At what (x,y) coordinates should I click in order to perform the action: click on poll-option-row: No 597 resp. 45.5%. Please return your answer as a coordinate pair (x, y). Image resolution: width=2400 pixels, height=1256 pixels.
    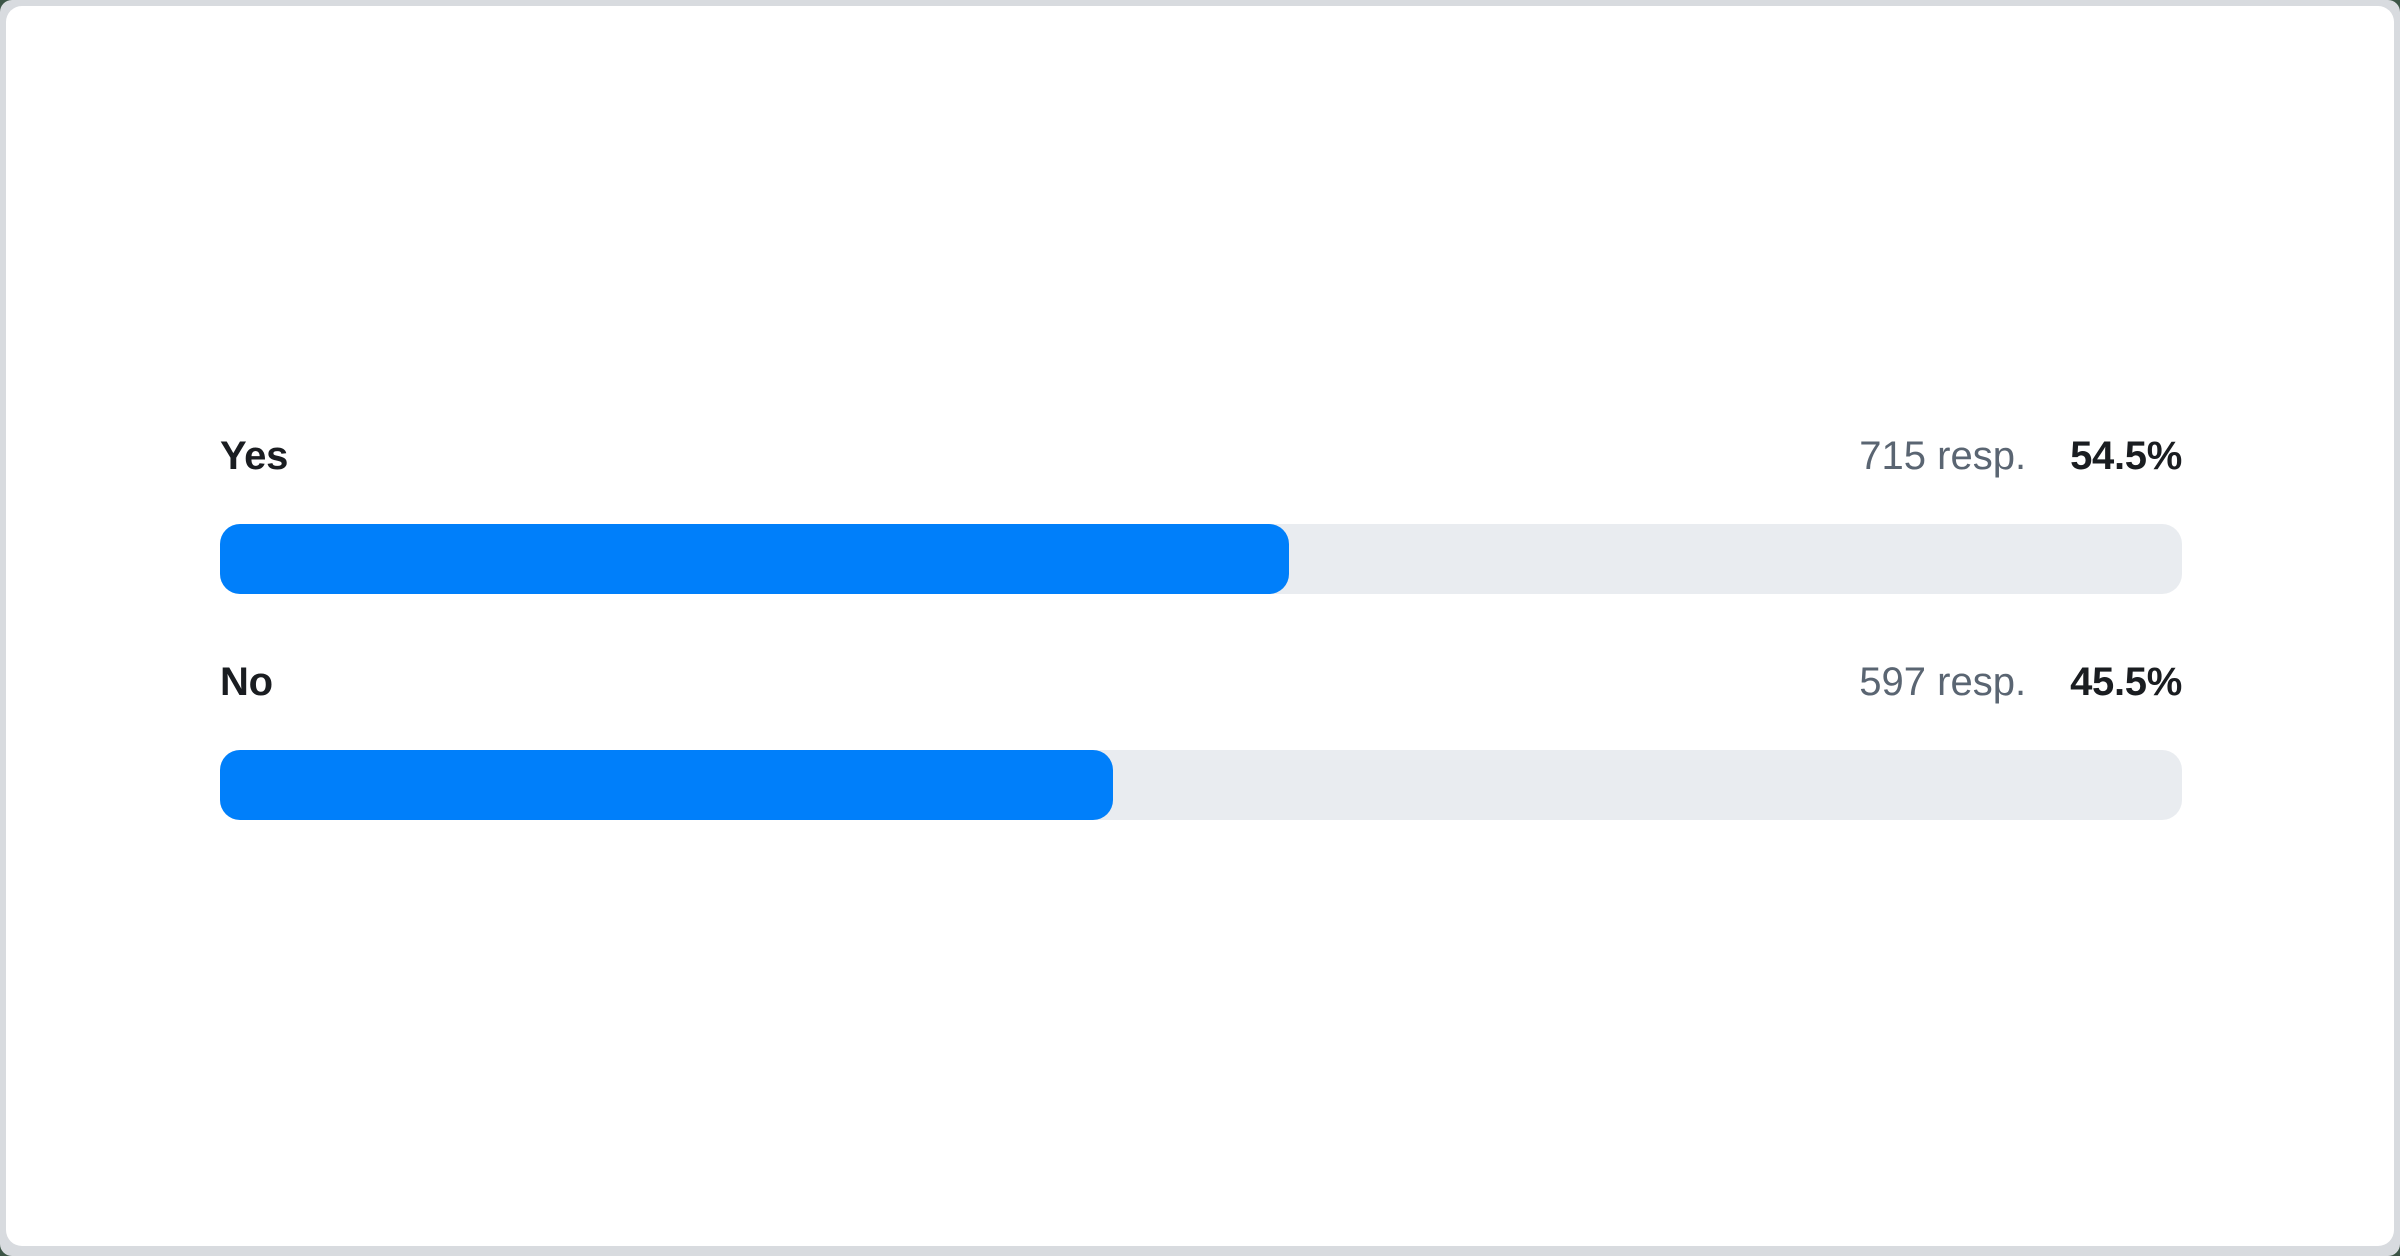
    Looking at the image, I should click on (1201, 739).